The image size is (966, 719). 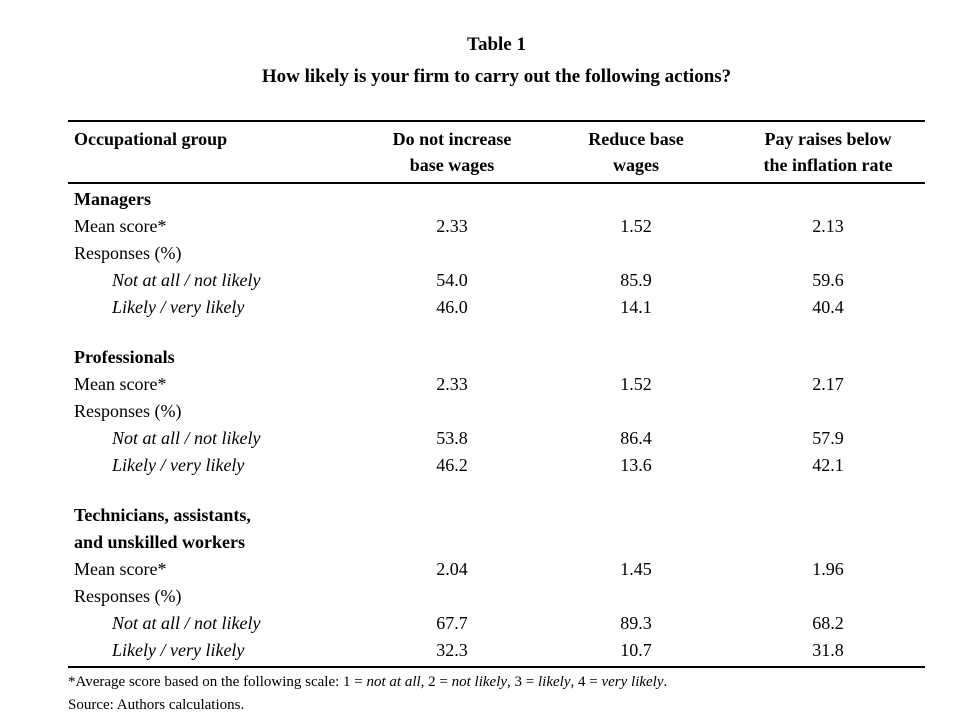 I want to click on cell-value: 68.2, so click(x=828, y=623).